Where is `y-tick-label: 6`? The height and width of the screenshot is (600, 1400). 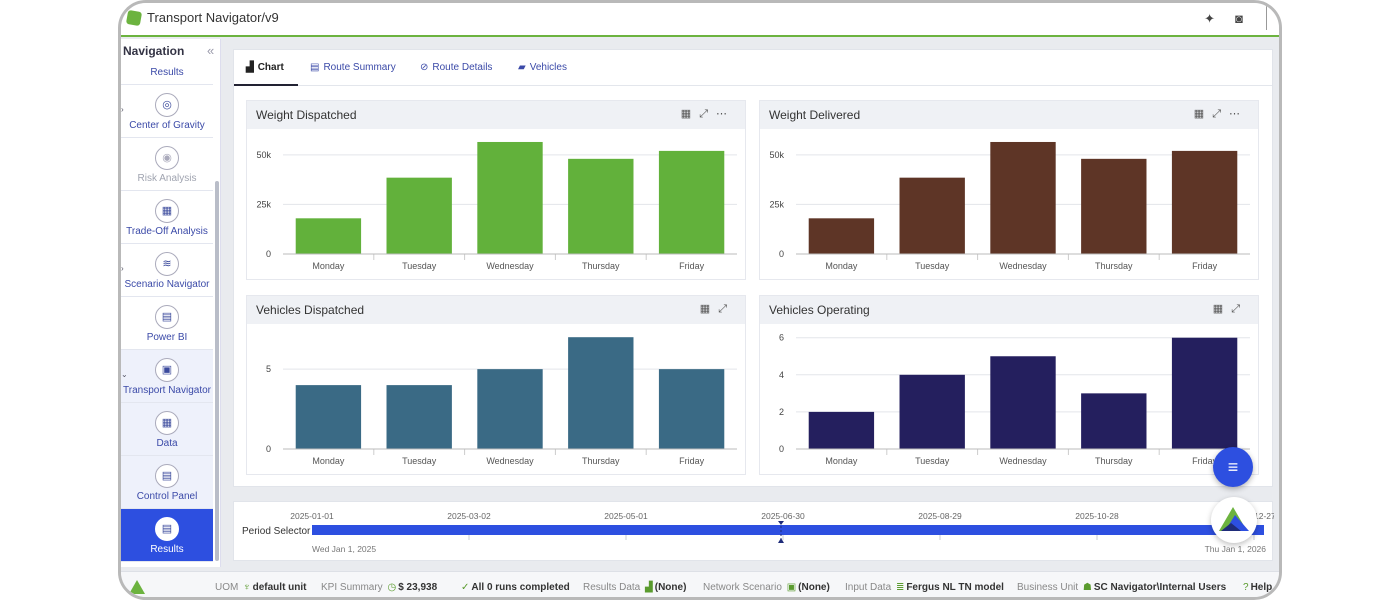
y-tick-label: 6 is located at coordinates (781, 338).